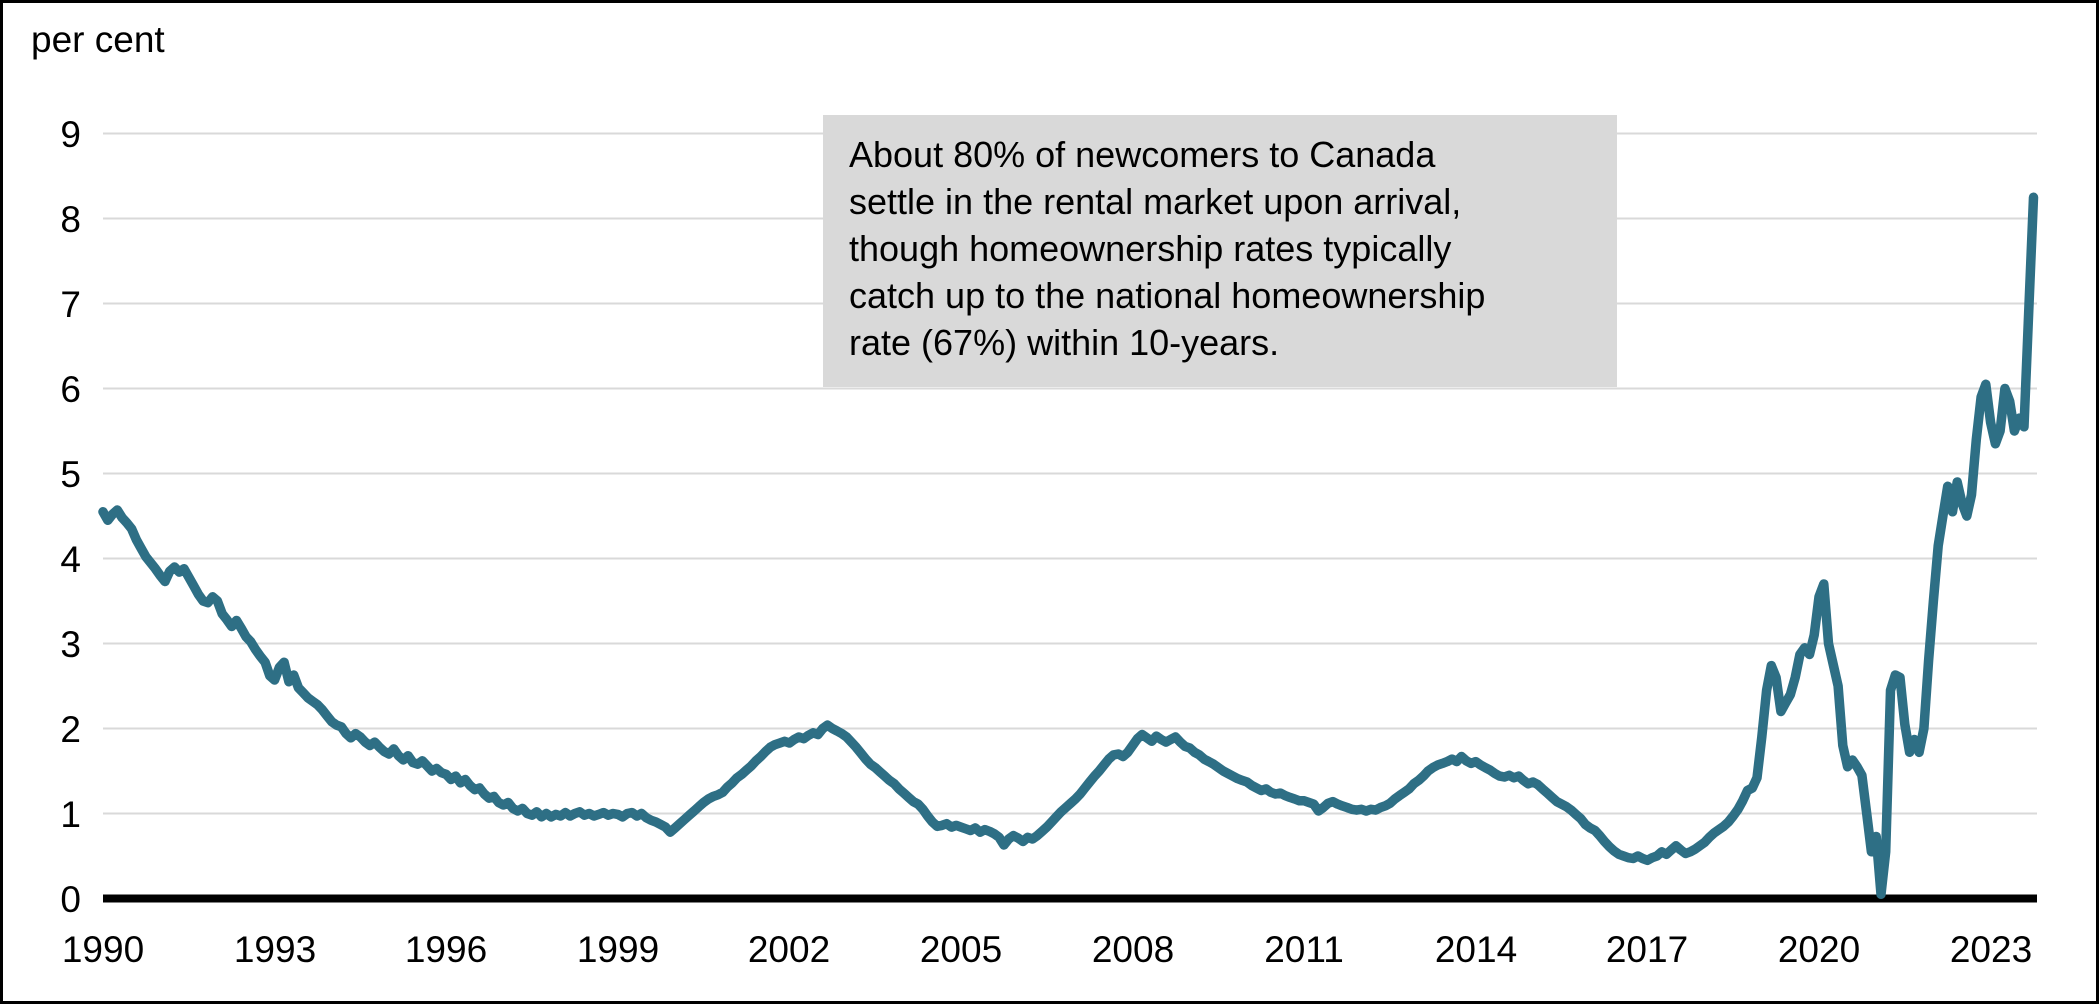 The height and width of the screenshot is (1004, 2099). Describe the element at coordinates (1133, 949) in the screenshot. I see `x-tick-label: 2008` at that location.